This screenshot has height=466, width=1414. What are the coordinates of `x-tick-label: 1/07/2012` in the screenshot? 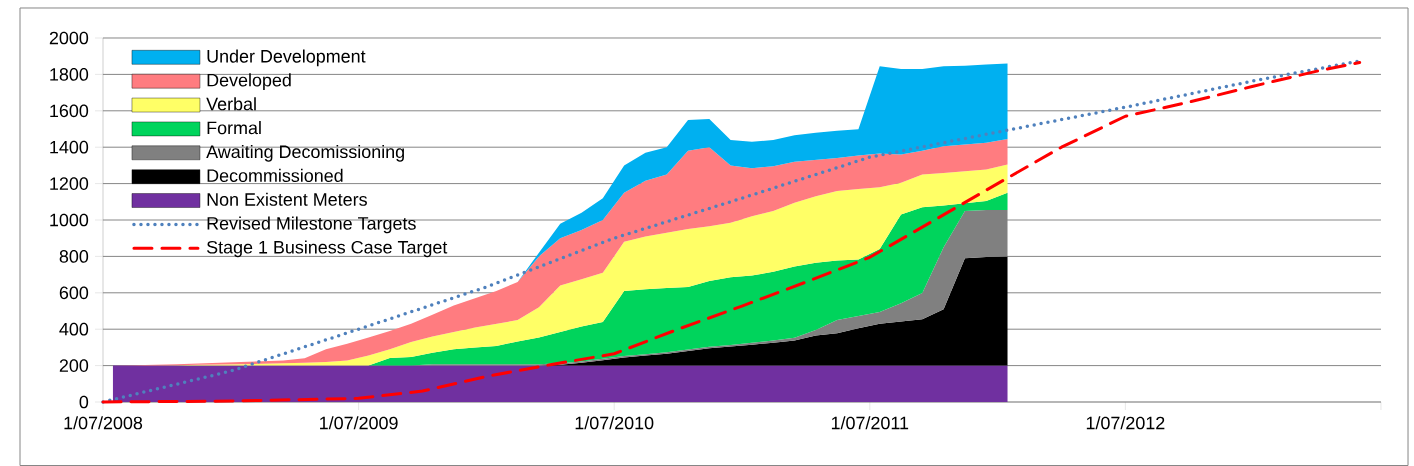 It's located at (1125, 423).